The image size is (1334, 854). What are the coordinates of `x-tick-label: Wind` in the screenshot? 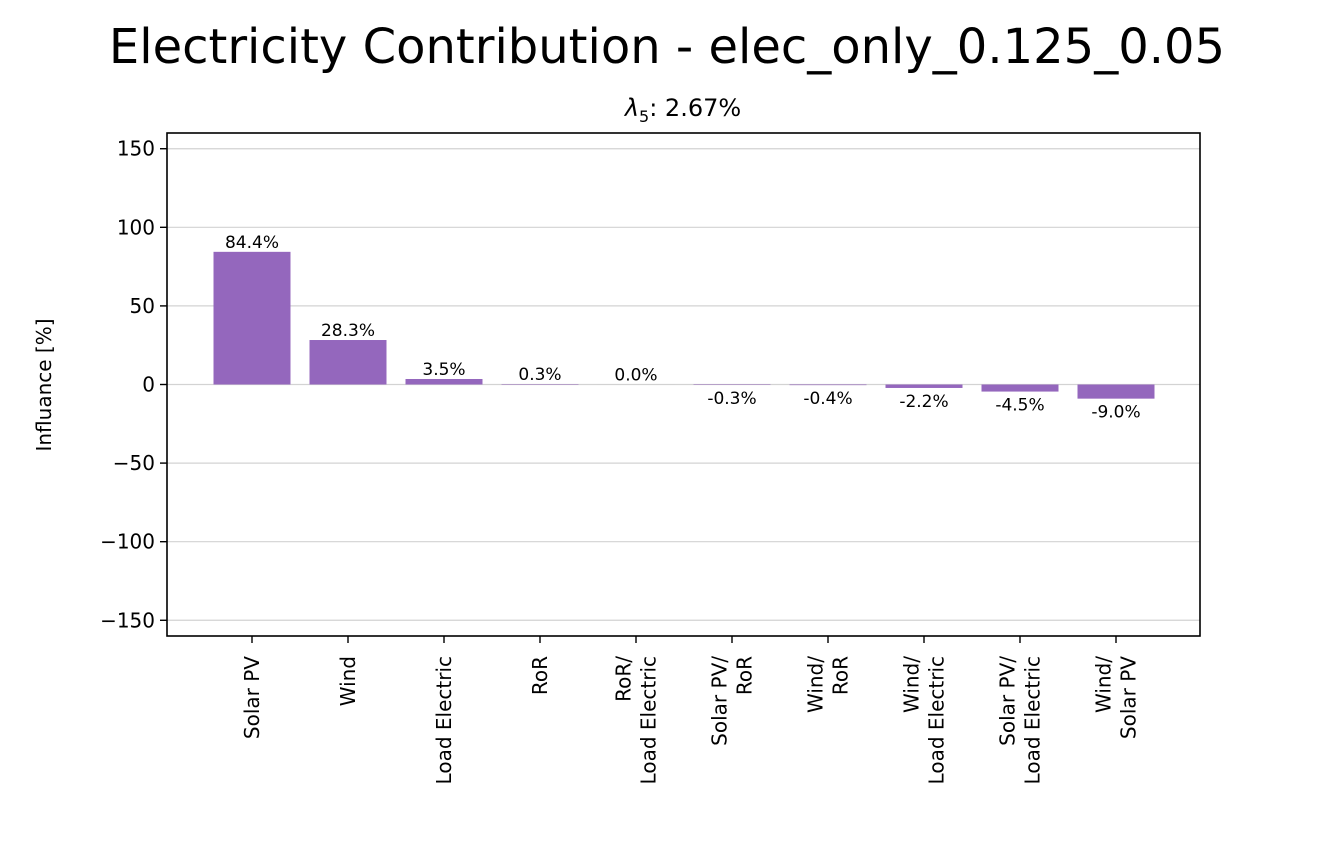 It's located at (348, 681).